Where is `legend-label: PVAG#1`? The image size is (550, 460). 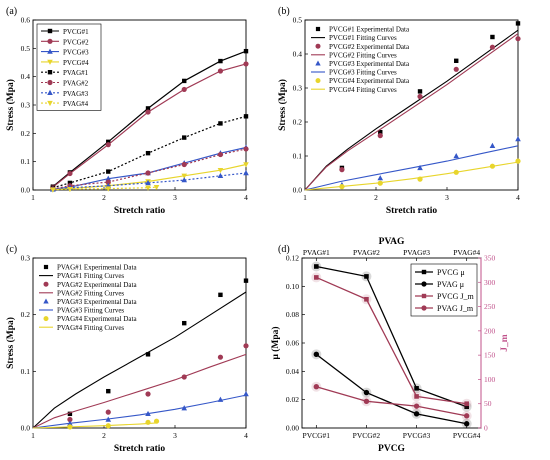
legend-label: PVAG#1 is located at coordinates (76, 73).